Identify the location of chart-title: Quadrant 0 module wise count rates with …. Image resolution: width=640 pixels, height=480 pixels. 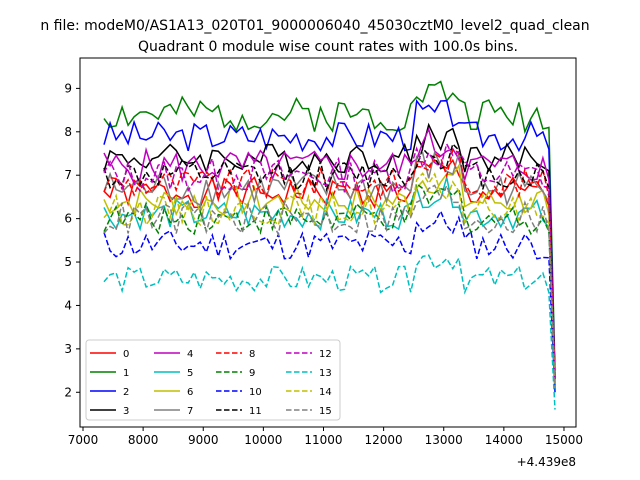
(328, 47).